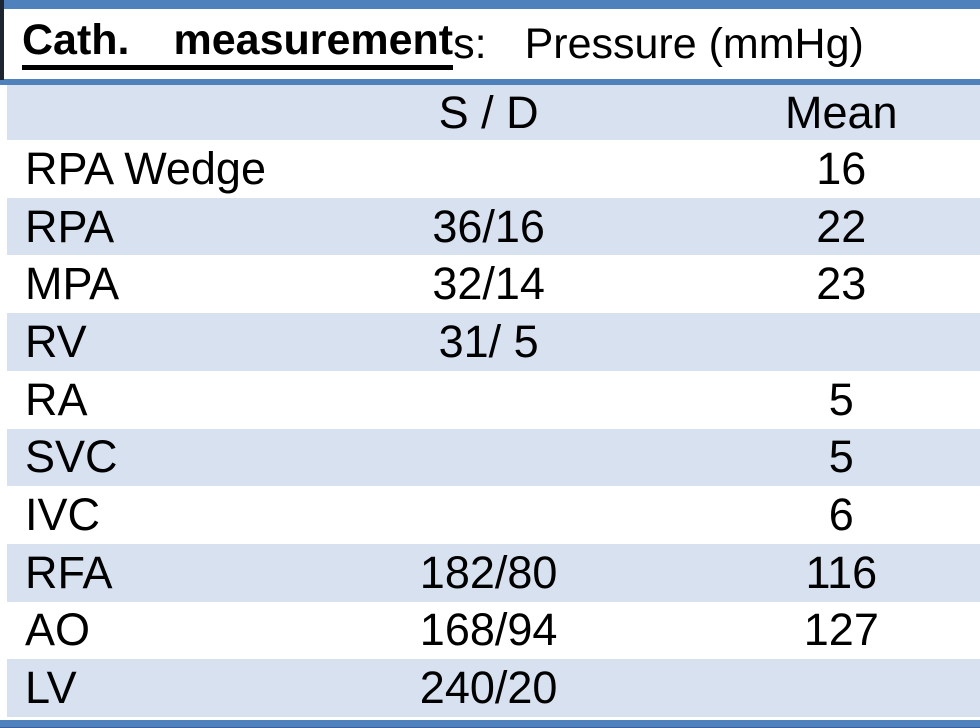 This screenshot has height=728, width=980. I want to click on table-row: IVC 6, so click(493, 515).